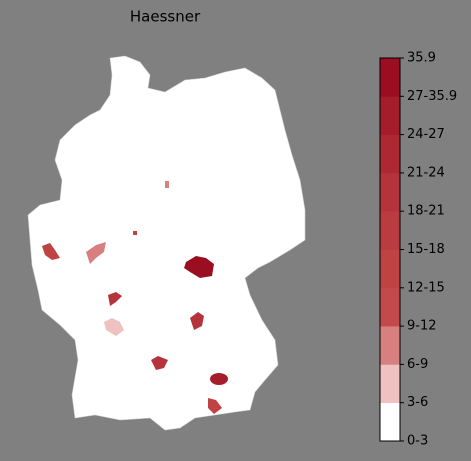 This screenshot has height=461, width=471. Describe the element at coordinates (426, 134) in the screenshot. I see `colorbar-label: 24-27` at that location.